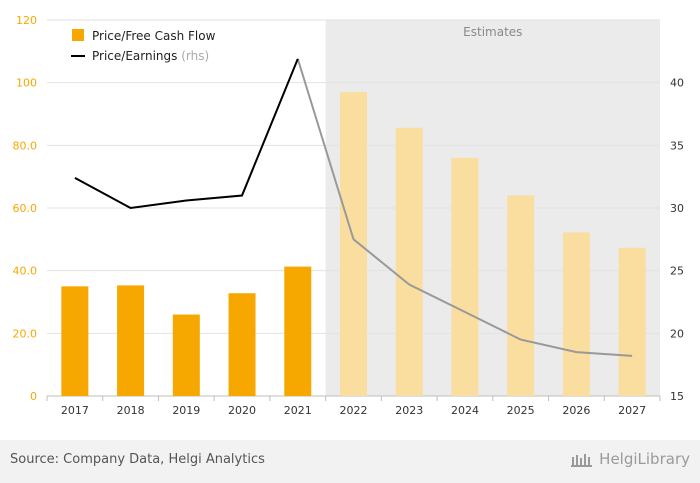  Describe the element at coordinates (644, 459) in the screenshot. I see `brand-name: HelgiLibrary` at that location.